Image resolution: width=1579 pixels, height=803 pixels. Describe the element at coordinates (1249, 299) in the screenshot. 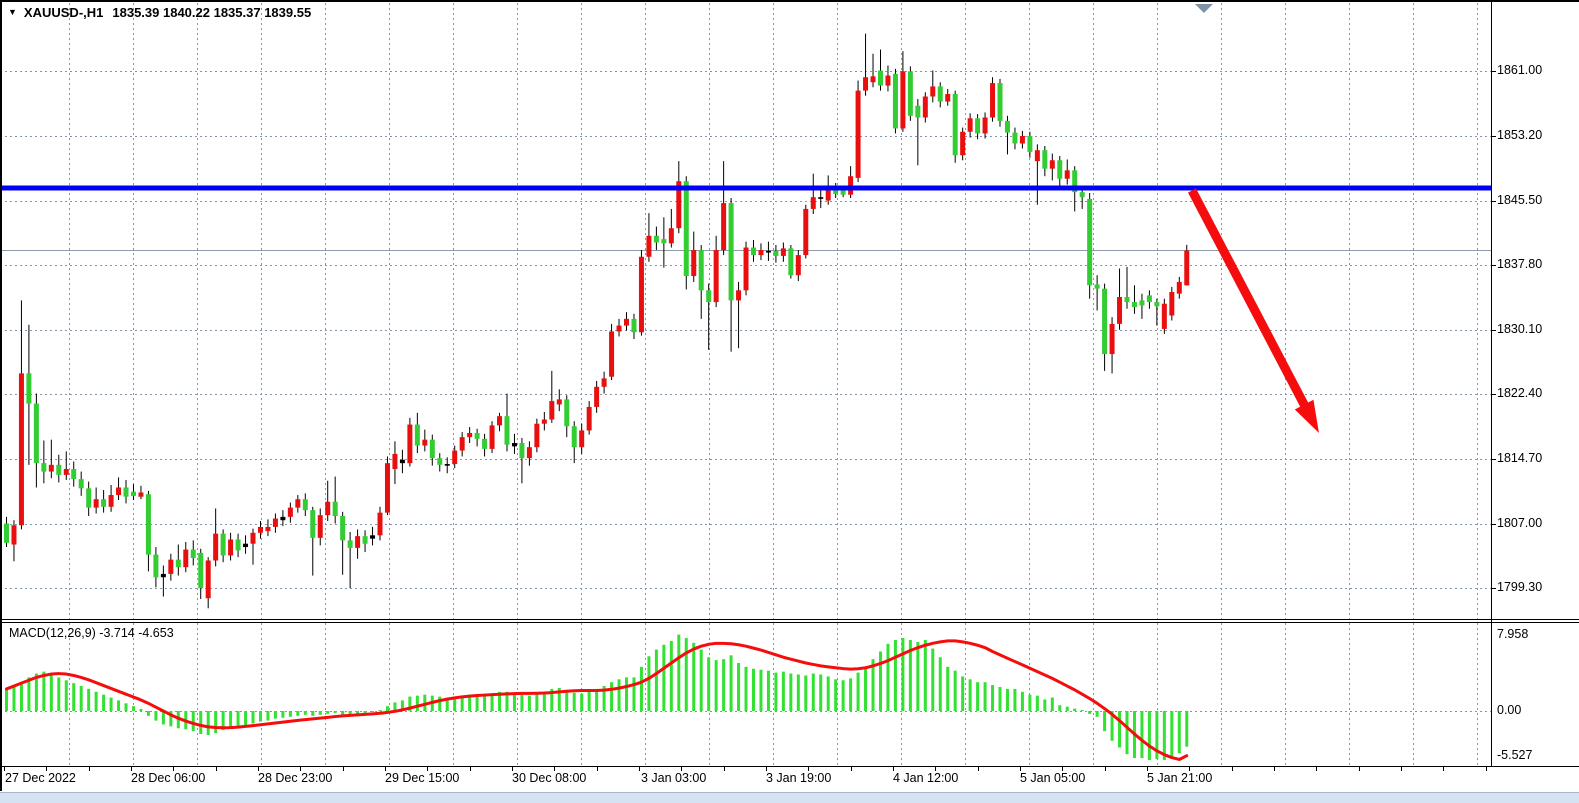

I see `trend-arrow-shaft` at that location.